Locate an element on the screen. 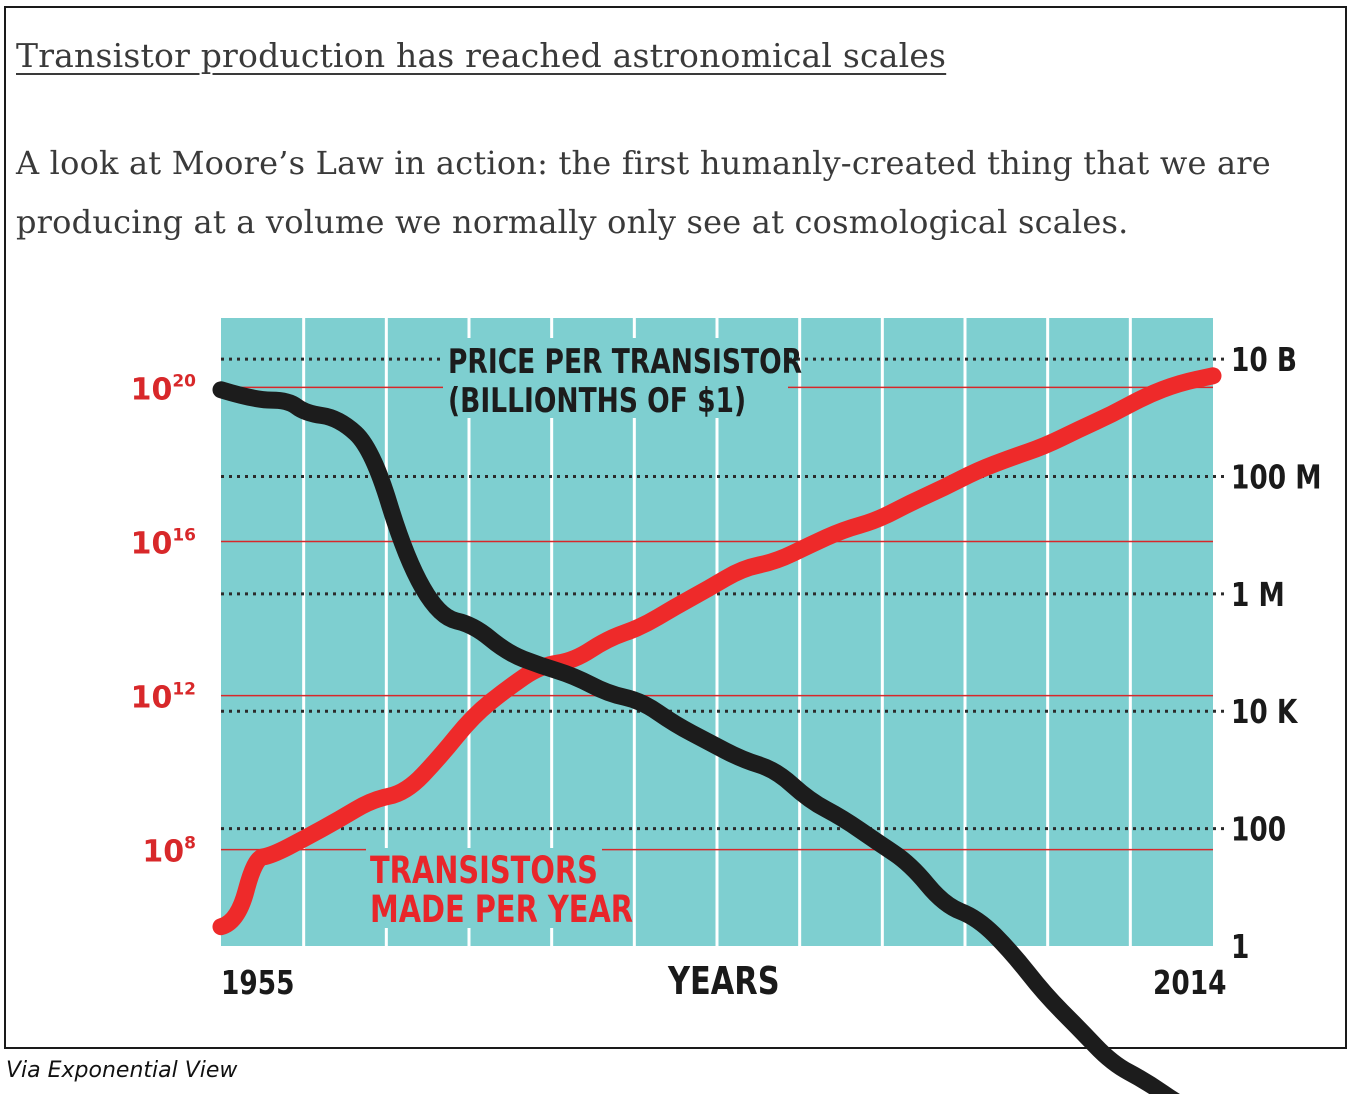  left-tick-label: 1016 is located at coordinates (163, 543).